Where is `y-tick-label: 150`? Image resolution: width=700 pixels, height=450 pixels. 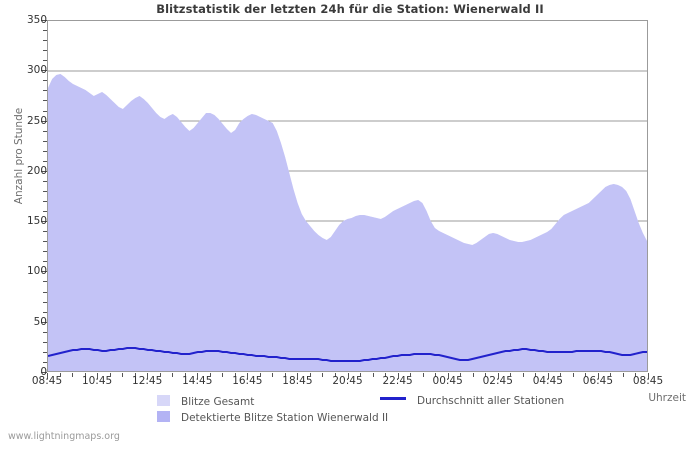 y-tick-label: 150 is located at coordinates (36, 221).